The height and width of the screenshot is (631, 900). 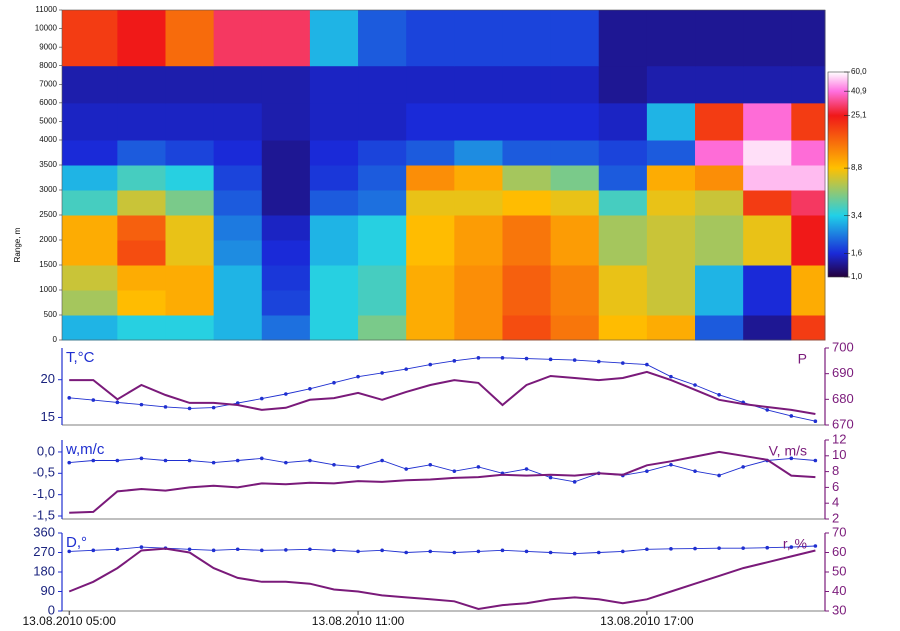 I want to click on y2-tick-label: 70, so click(x=839, y=531).